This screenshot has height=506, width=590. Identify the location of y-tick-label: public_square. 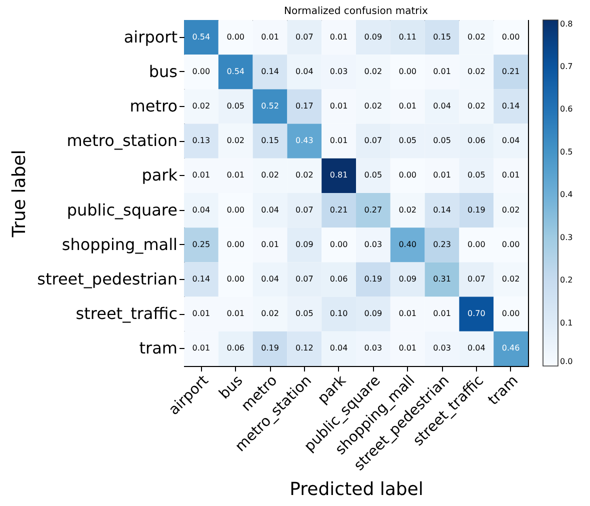
(122, 210).